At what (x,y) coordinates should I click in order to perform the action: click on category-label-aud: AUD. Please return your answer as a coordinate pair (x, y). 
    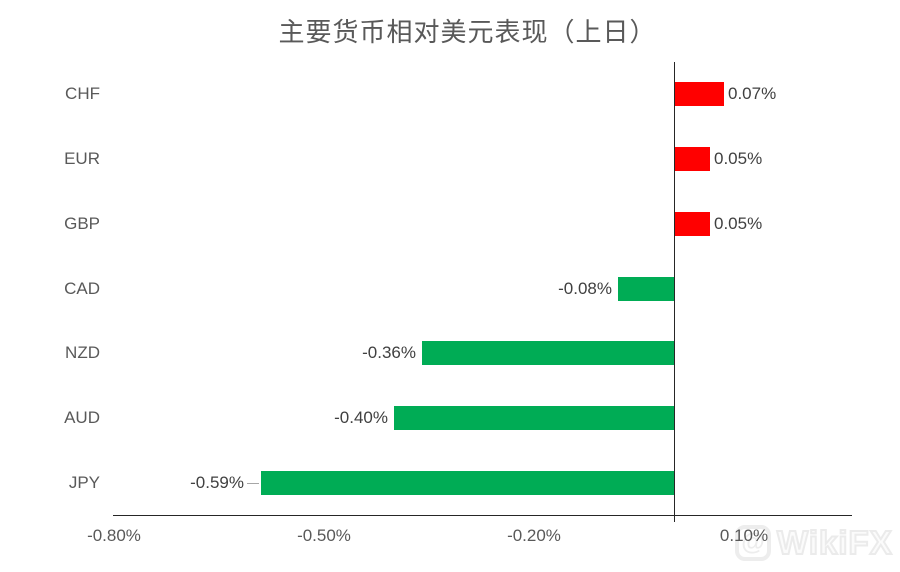
    Looking at the image, I should click on (82, 417).